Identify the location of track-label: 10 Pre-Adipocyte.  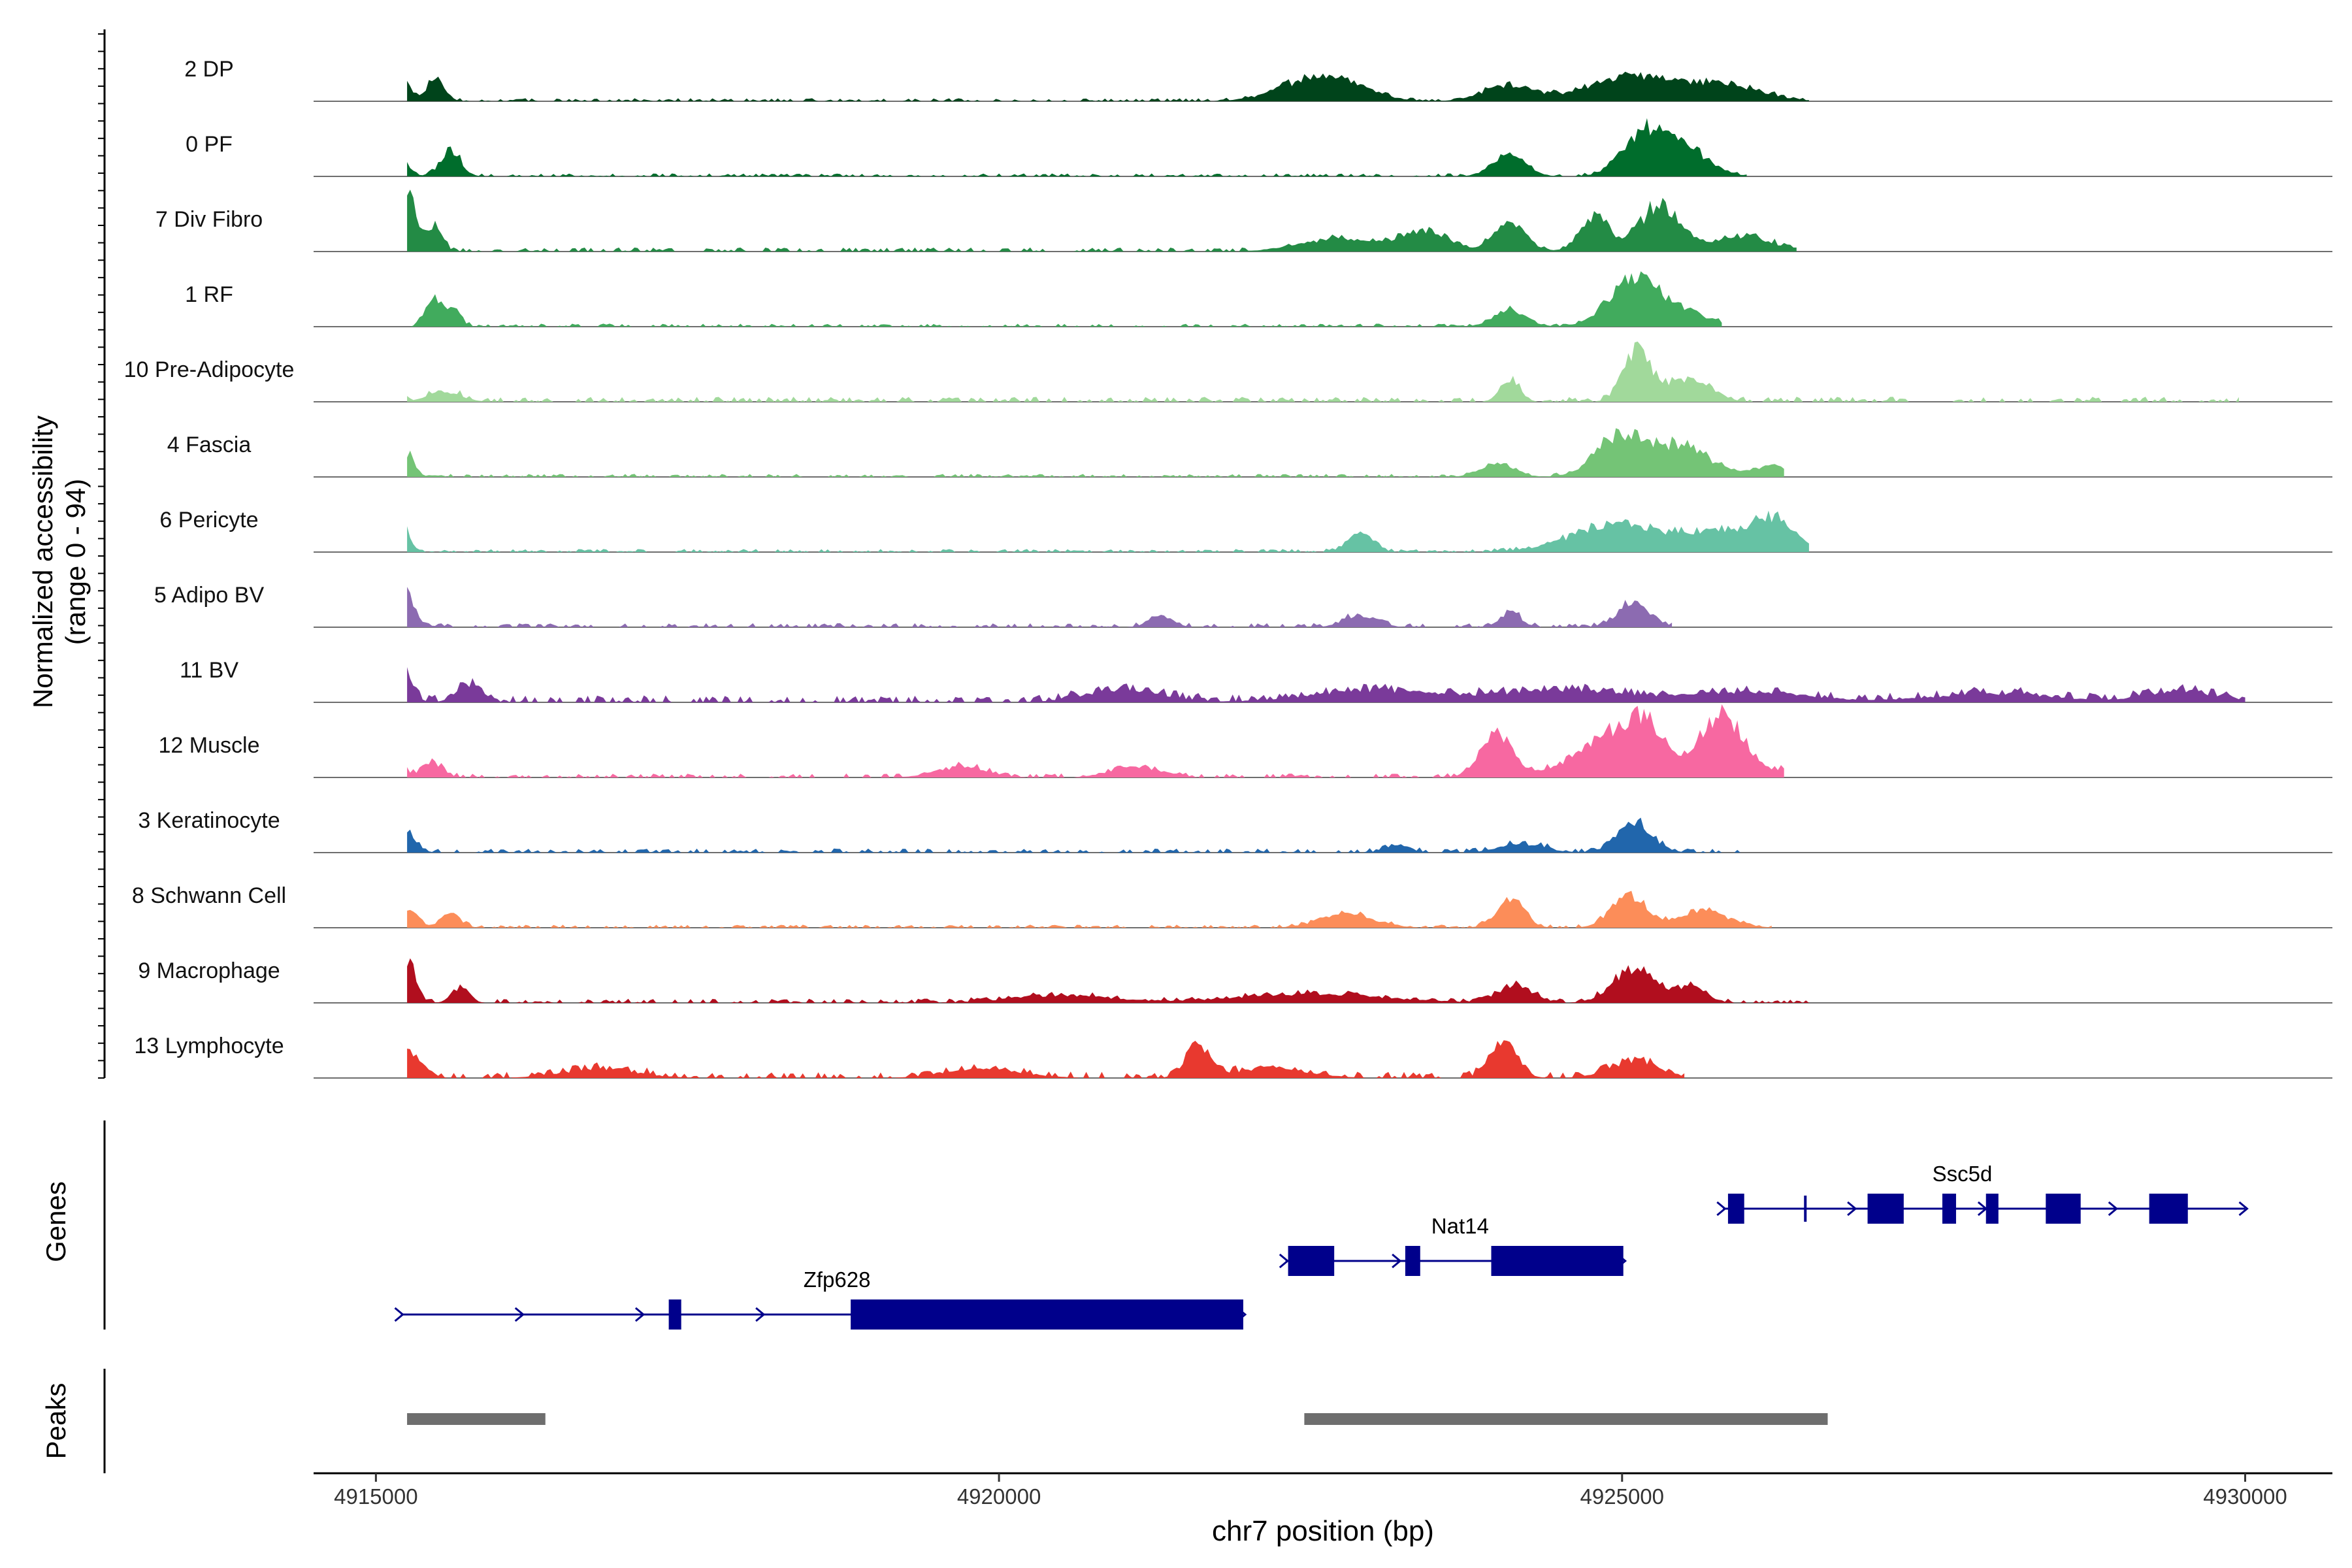
(209, 369).